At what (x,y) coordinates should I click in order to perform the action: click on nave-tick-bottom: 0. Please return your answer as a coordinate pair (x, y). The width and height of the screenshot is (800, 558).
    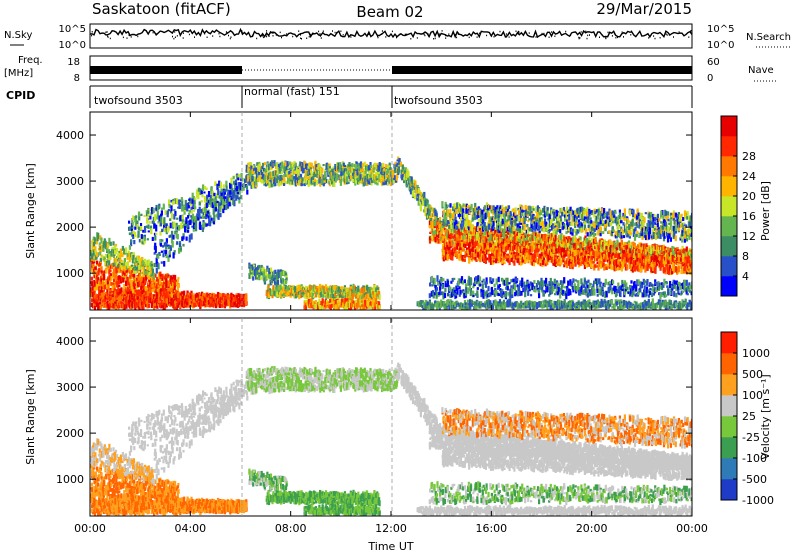
    Looking at the image, I should click on (710, 78).